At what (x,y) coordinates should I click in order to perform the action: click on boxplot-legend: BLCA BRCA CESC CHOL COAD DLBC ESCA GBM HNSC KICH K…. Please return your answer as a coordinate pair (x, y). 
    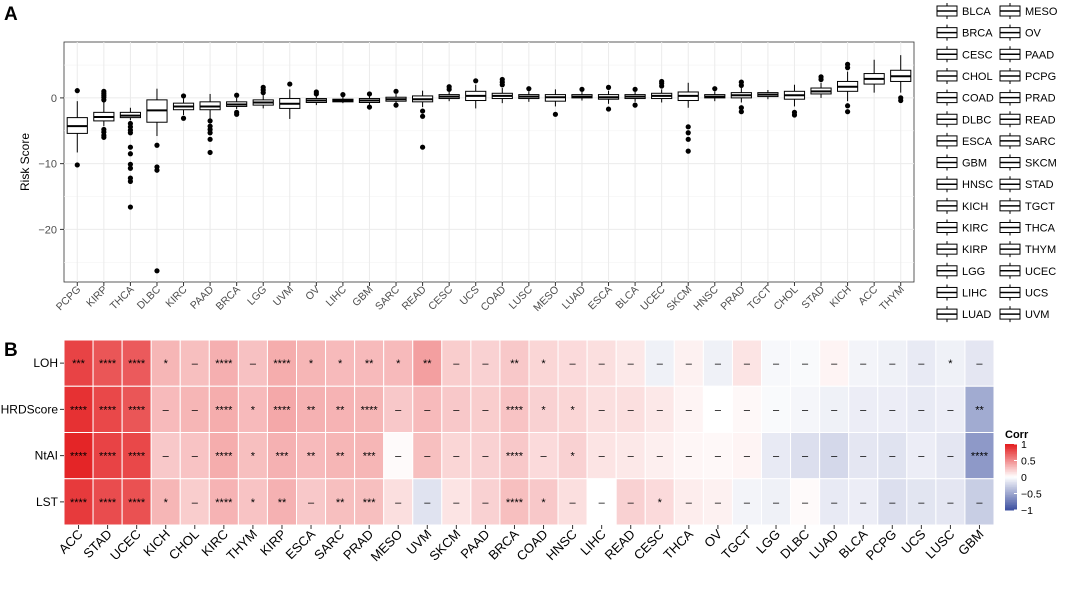
    Looking at the image, I should click on (997, 163).